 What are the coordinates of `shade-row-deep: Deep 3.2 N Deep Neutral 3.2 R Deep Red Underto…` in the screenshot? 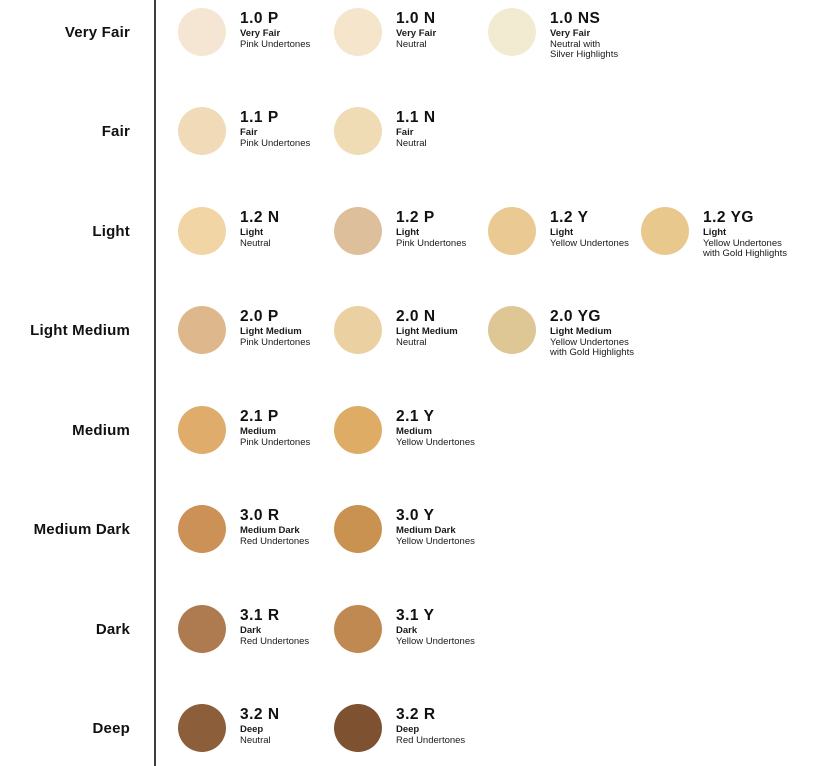 It's located at (419, 728).